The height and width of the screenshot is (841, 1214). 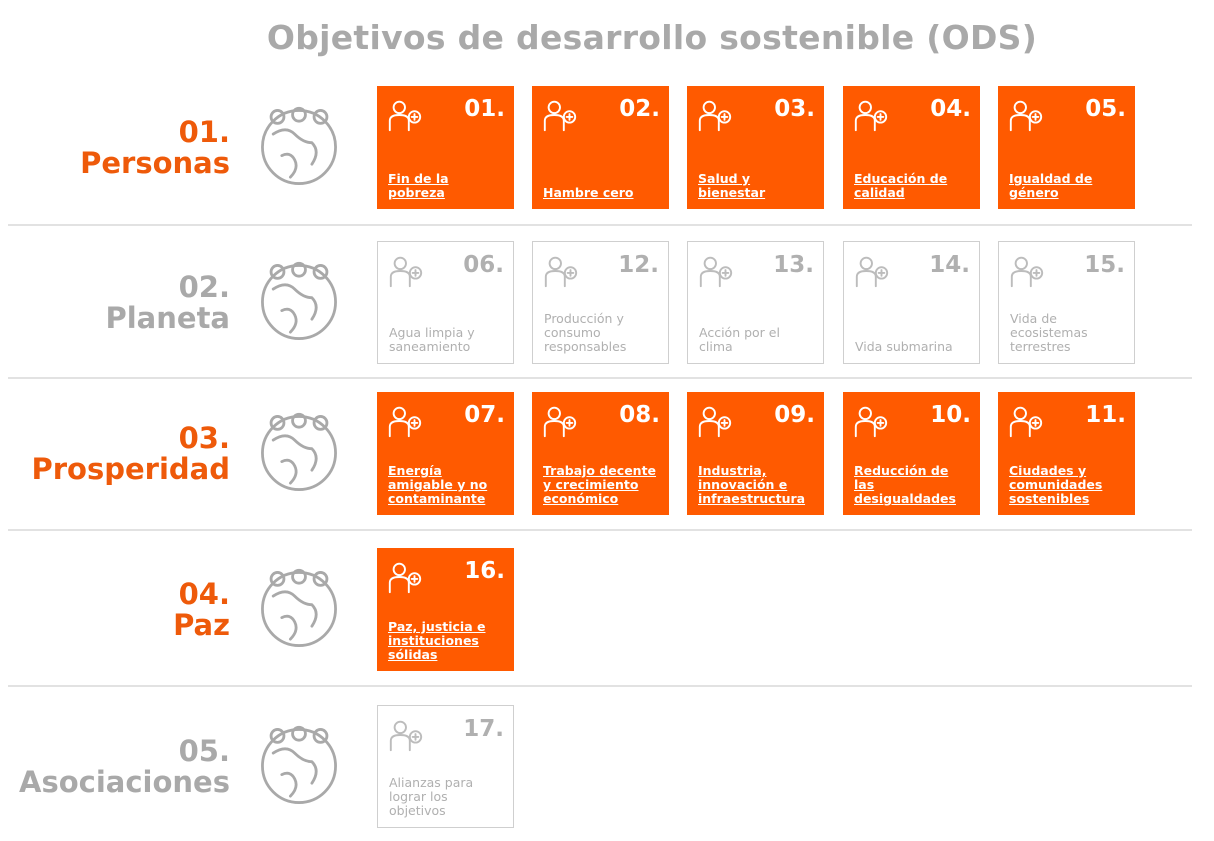 What do you see at coordinates (445, 609) in the screenshot?
I see `goal-card: 16. Paz, justicia e instituciones sólidas` at bounding box center [445, 609].